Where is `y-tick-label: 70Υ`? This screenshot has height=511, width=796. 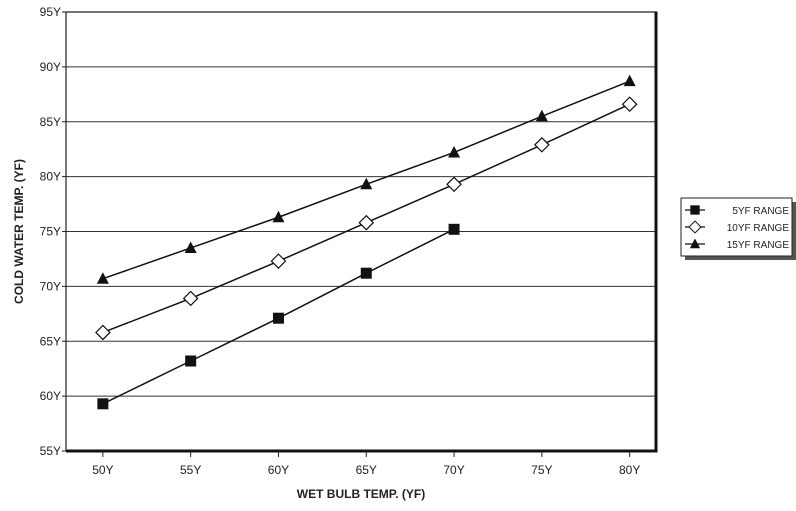
y-tick-label: 70Υ is located at coordinates (50, 286).